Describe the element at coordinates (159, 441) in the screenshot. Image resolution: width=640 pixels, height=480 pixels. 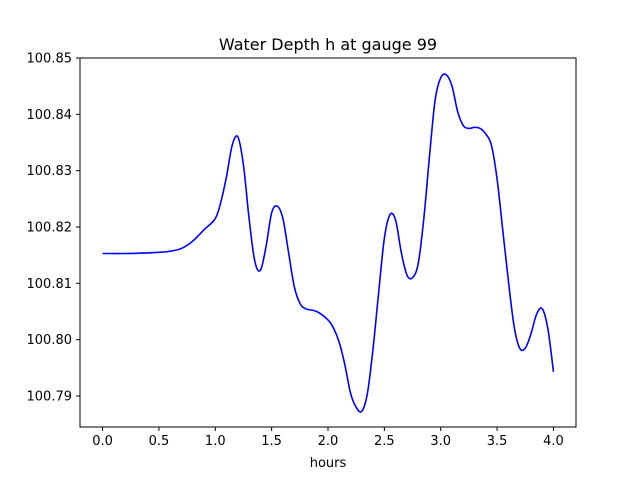
I see `x-tick-label: 0.5` at that location.